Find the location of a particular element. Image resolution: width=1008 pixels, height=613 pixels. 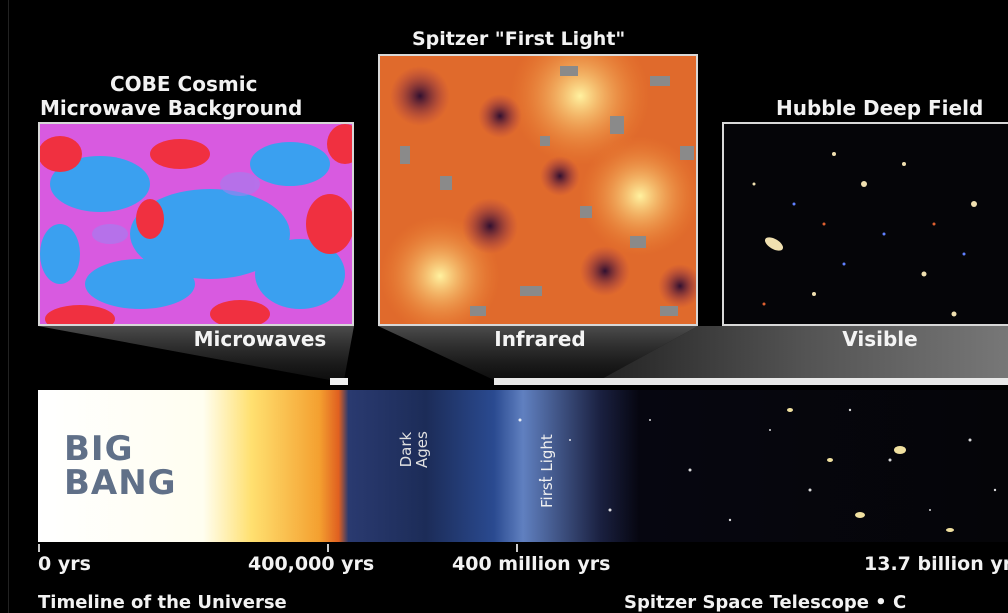

spitzer-title: Spitzer "First Light" is located at coordinates (519, 39).